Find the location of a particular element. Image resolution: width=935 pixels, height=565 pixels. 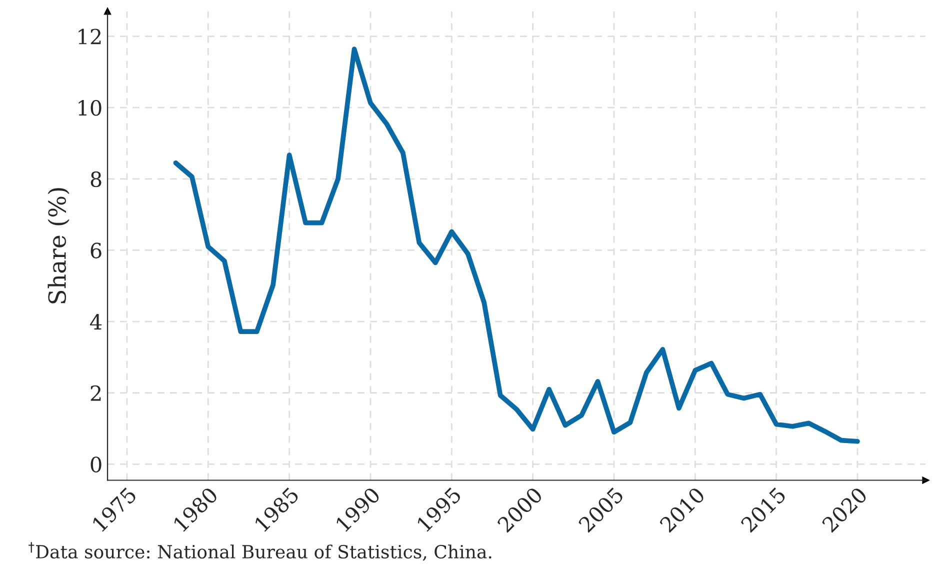

y-tick-label: 8 is located at coordinates (96, 179).